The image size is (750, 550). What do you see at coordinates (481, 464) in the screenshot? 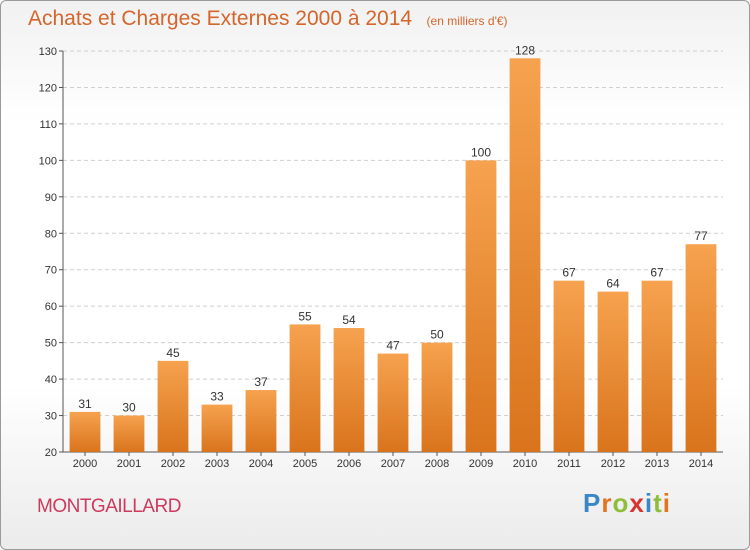
I see `x-tick-label: 2009` at bounding box center [481, 464].